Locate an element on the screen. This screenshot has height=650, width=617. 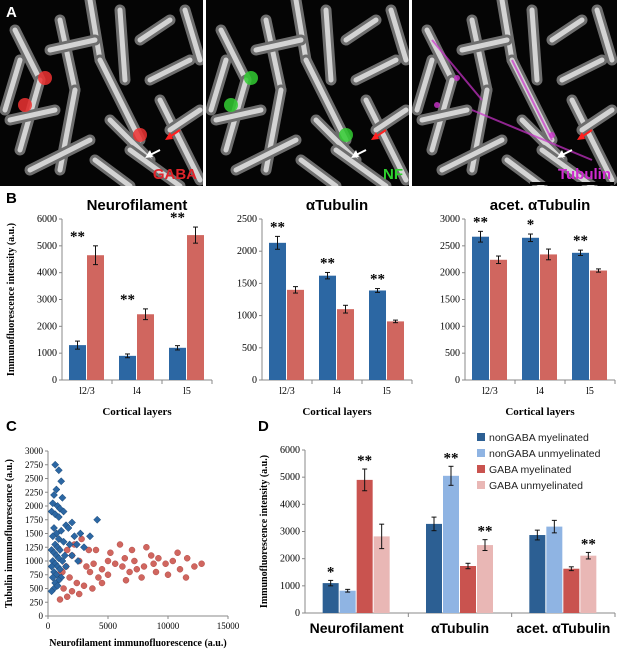
b-atubulin-y-tick-label: 2000 is located at coordinates (247, 251).